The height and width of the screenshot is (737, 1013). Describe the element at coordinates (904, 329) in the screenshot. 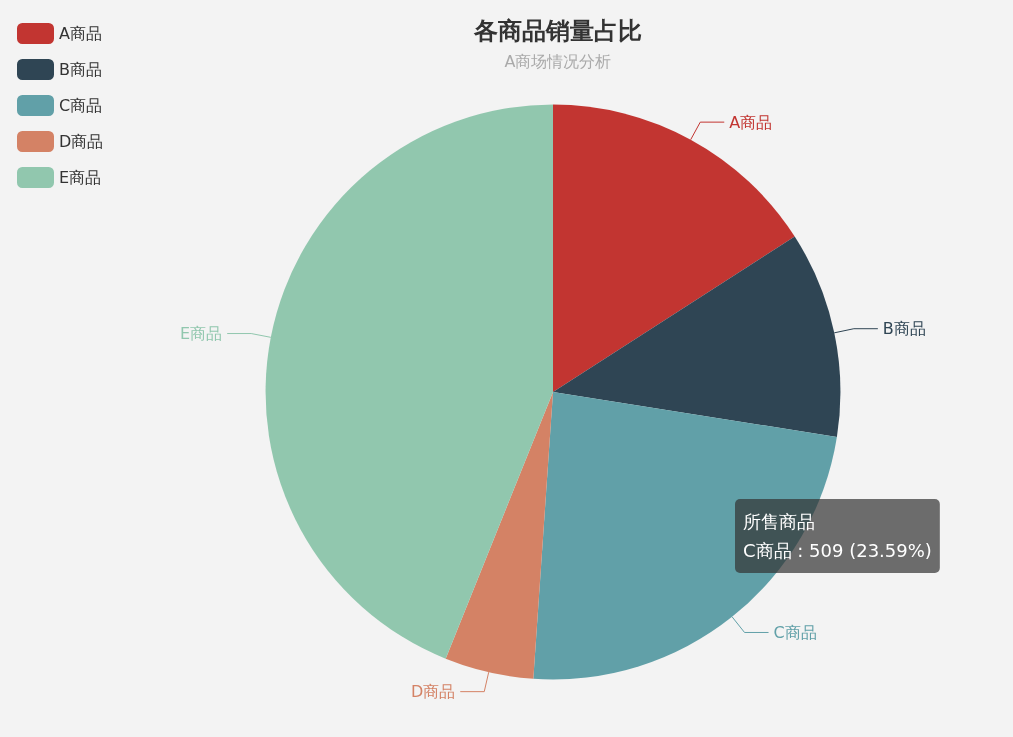

I see `slice-label: B商品` at that location.